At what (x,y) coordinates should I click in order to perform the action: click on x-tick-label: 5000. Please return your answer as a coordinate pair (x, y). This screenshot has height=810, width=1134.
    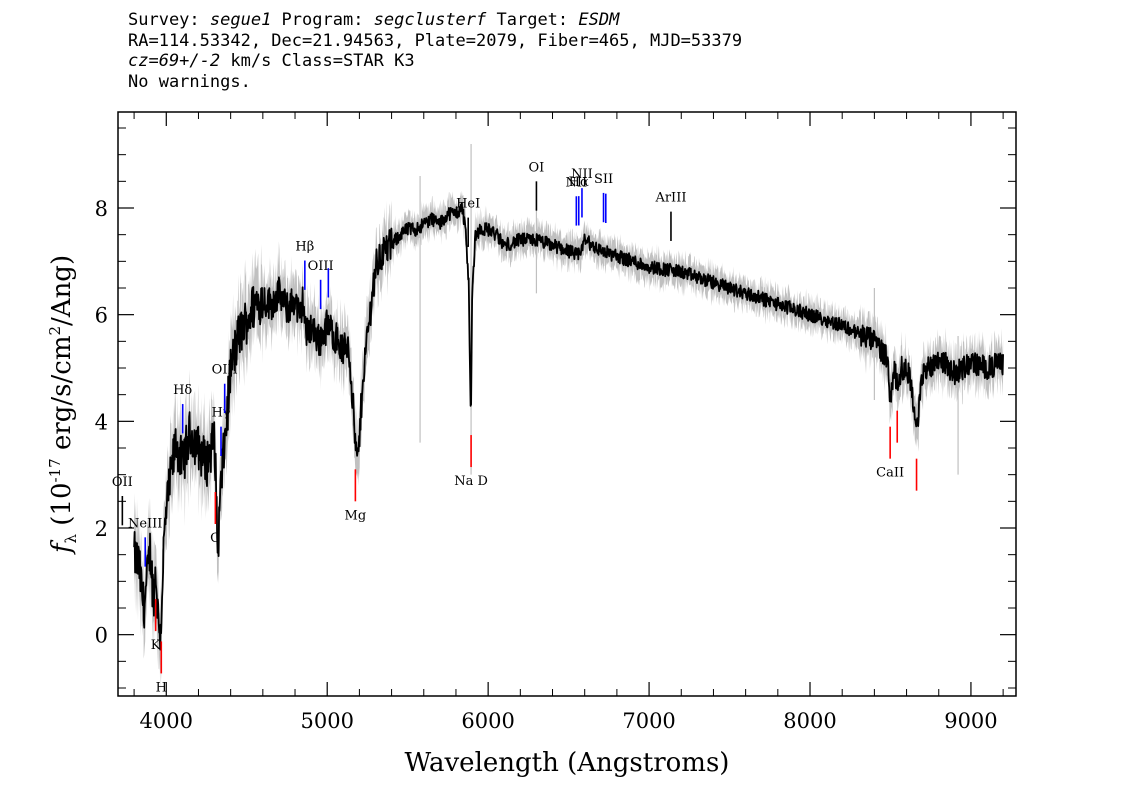
    Looking at the image, I should click on (326, 721).